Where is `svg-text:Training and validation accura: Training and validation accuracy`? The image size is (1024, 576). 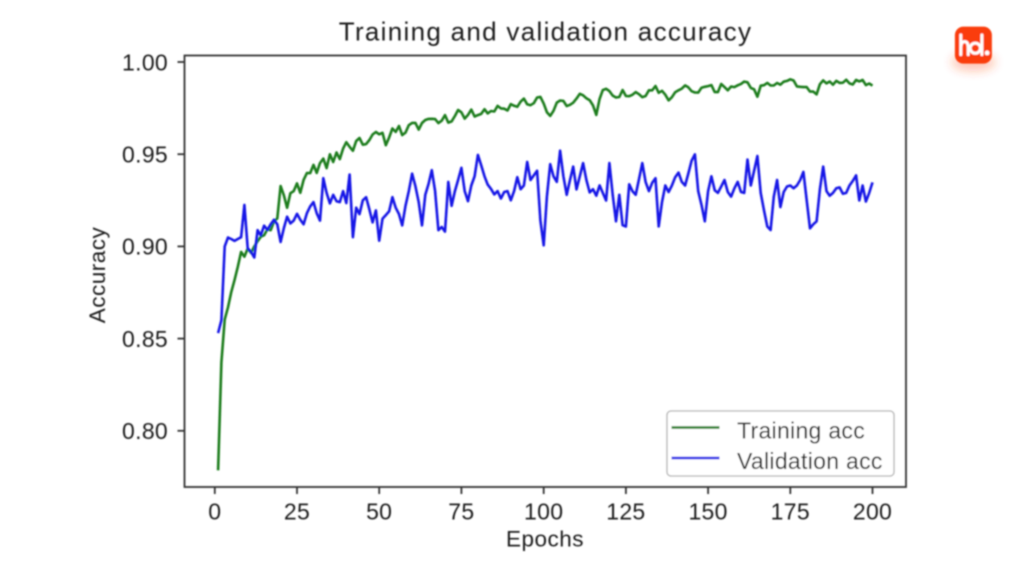 svg-text:Training and validation accura: Training and validation accuracy is located at coordinates (546, 31).